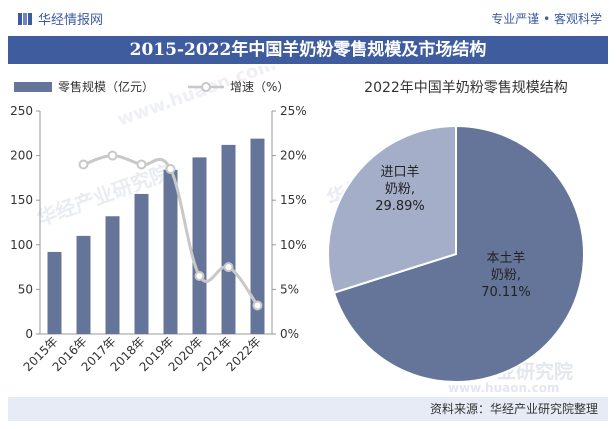 Image resolution: width=616 pixels, height=429 pixels. What do you see at coordinates (546, 19) in the screenshot?
I see `slogan: 专业严谨 • 客观科学` at bounding box center [546, 19].